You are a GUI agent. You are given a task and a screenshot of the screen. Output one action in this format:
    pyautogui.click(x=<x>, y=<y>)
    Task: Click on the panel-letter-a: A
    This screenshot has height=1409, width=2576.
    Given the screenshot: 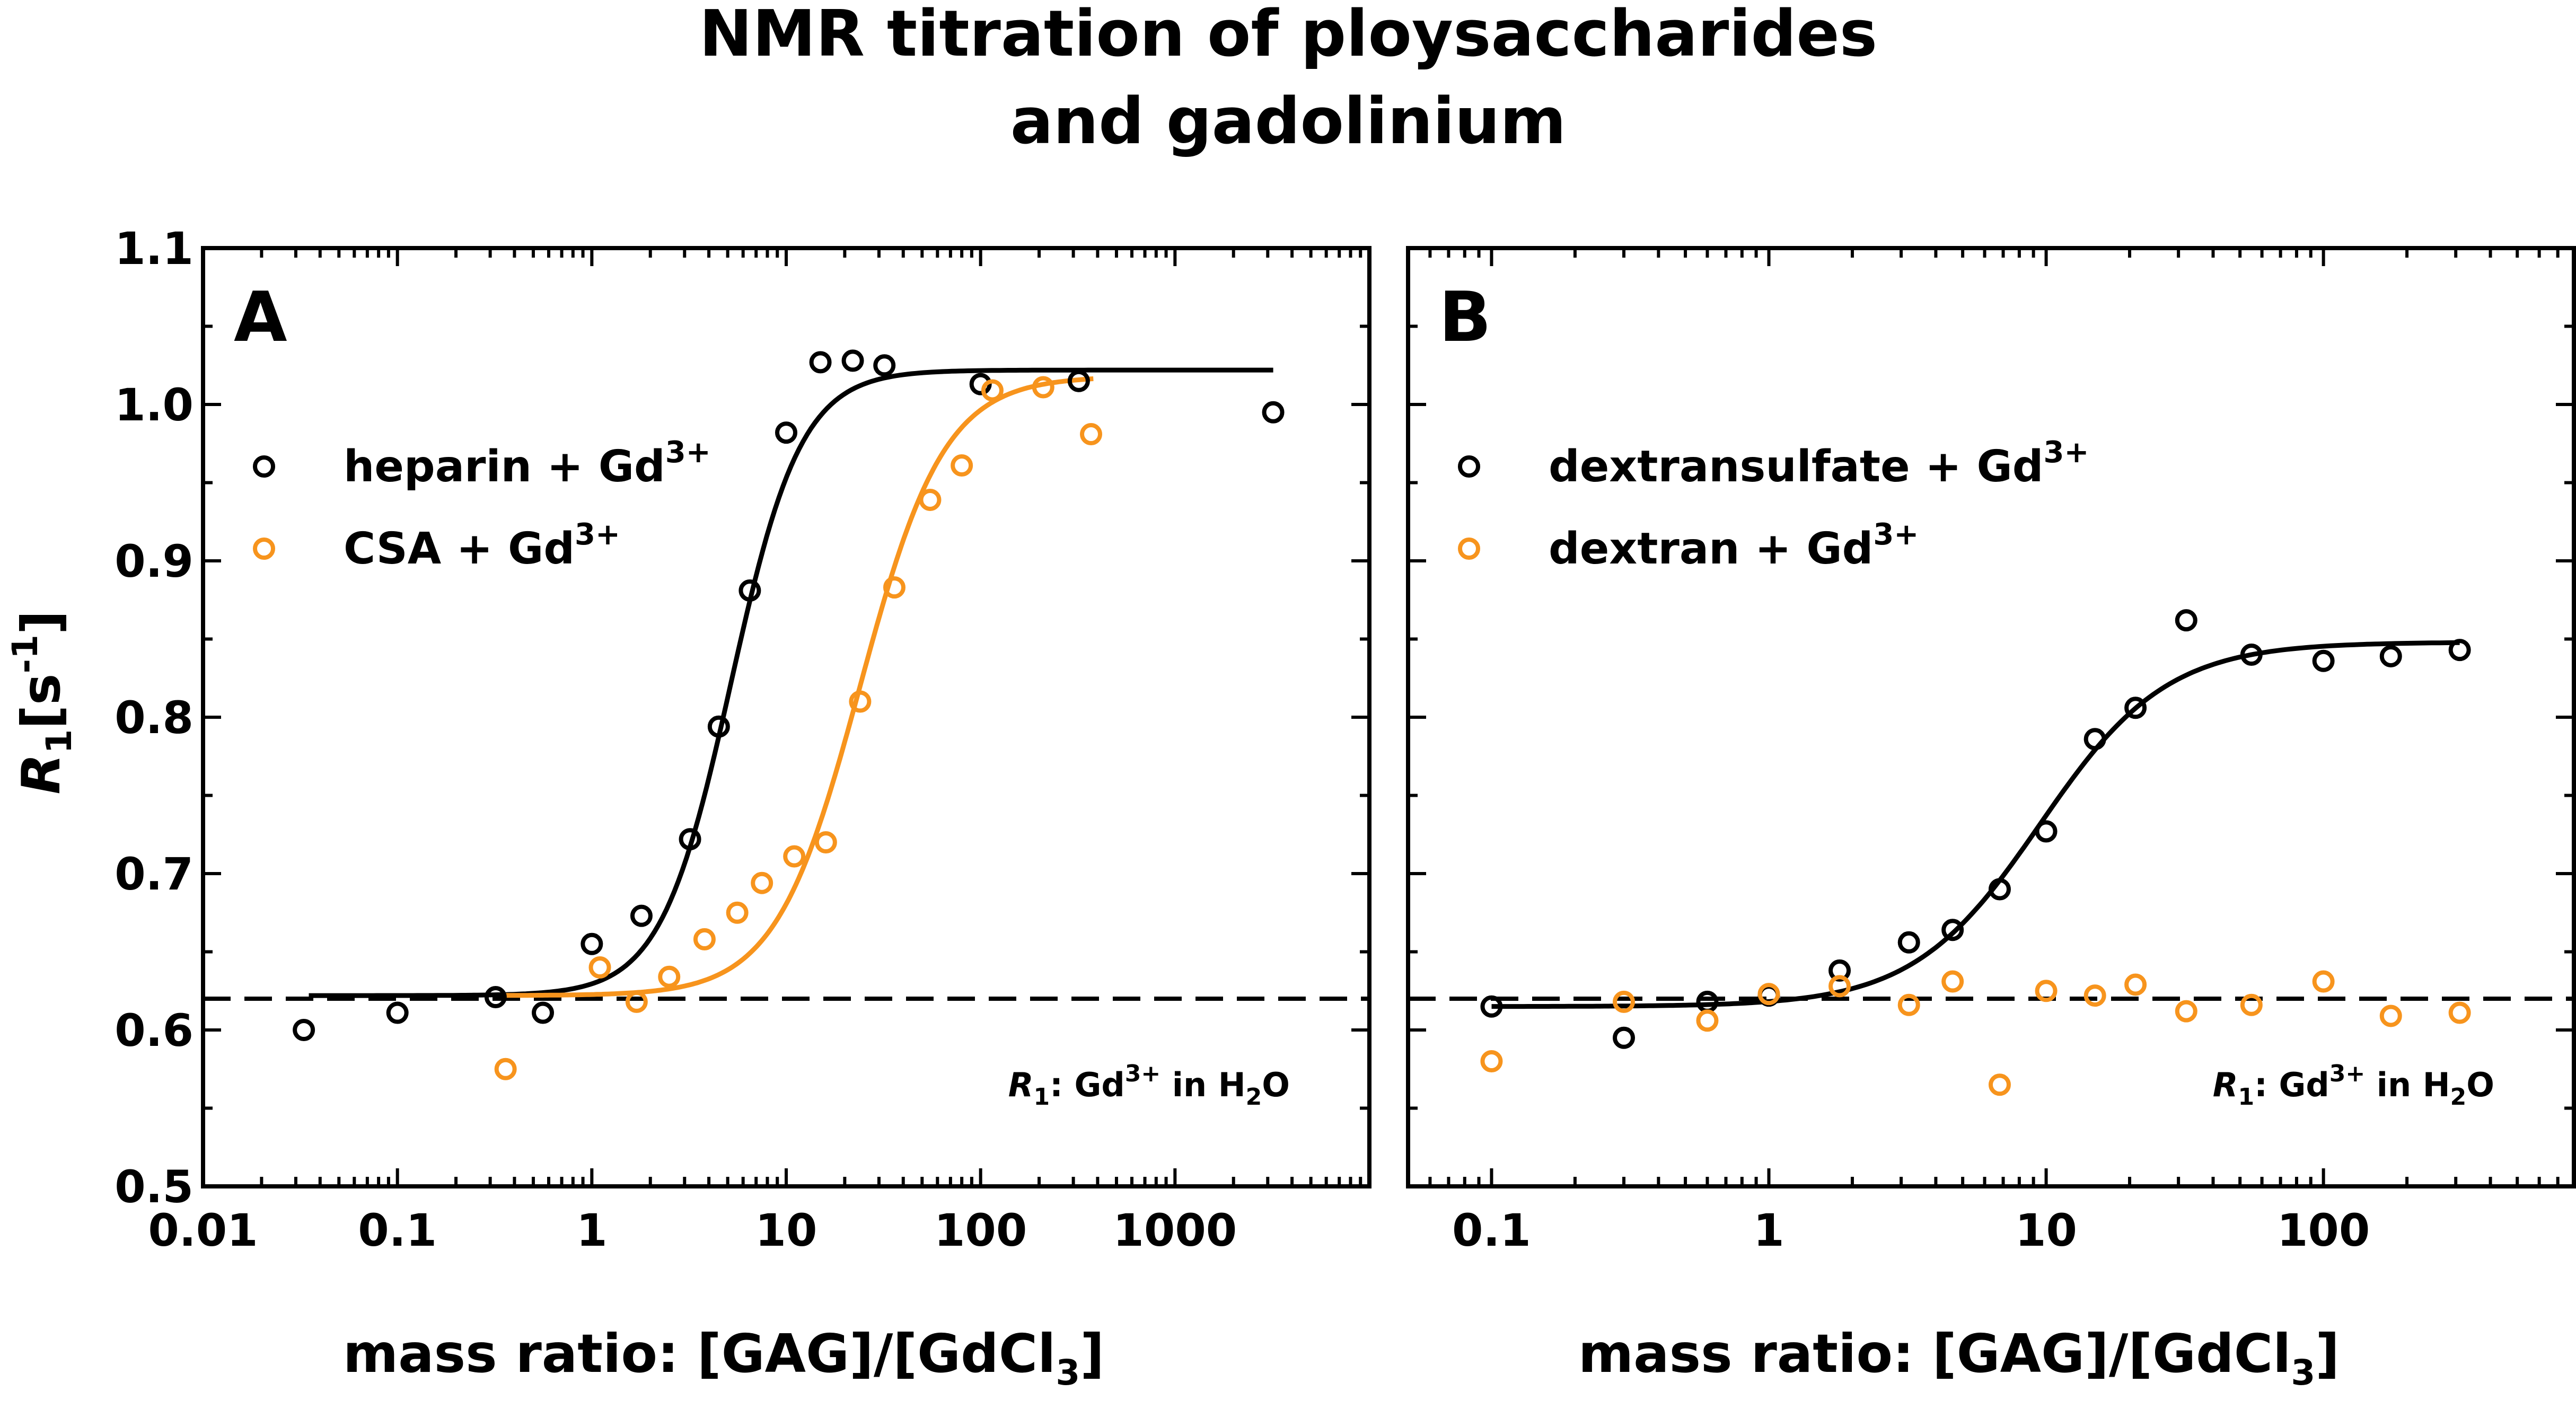 What is the action you would take?
    pyautogui.click(x=260, y=317)
    